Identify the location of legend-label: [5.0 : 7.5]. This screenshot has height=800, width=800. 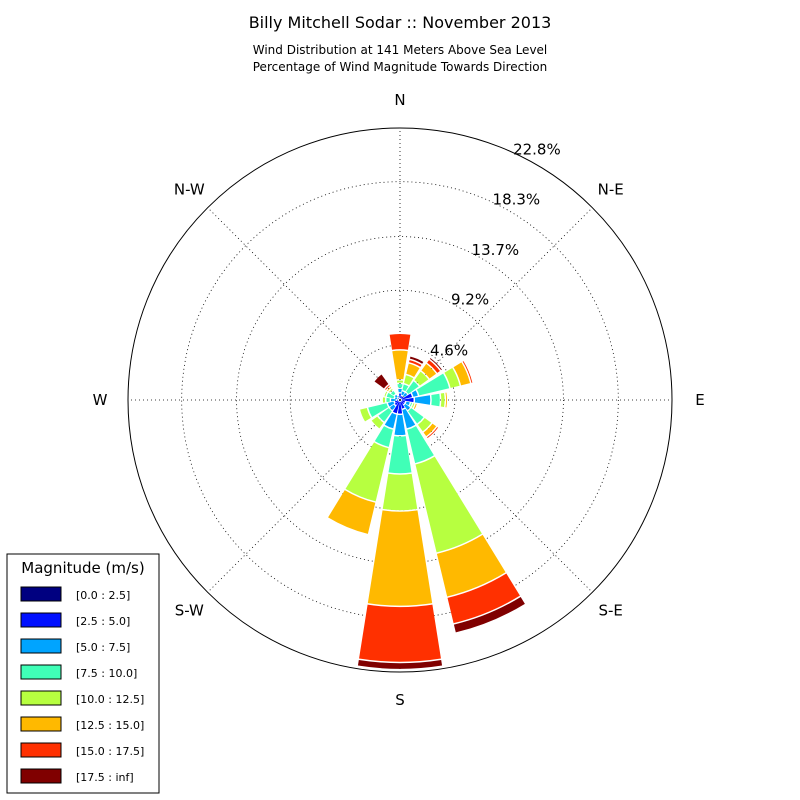
(103, 647).